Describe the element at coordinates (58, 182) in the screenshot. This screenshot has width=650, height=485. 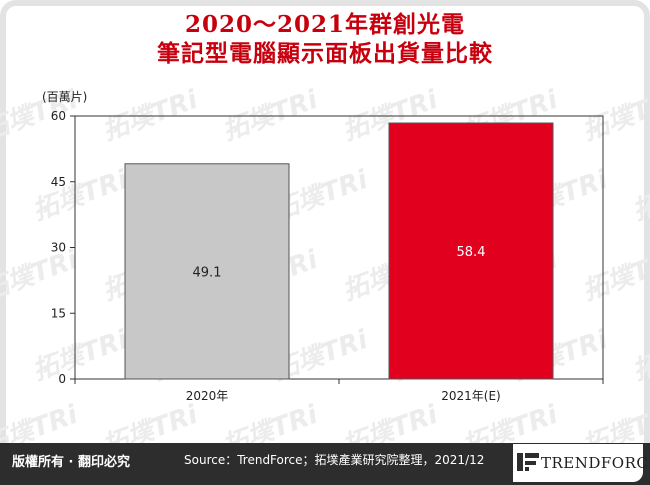
I see `y-tick-label: 45` at that location.